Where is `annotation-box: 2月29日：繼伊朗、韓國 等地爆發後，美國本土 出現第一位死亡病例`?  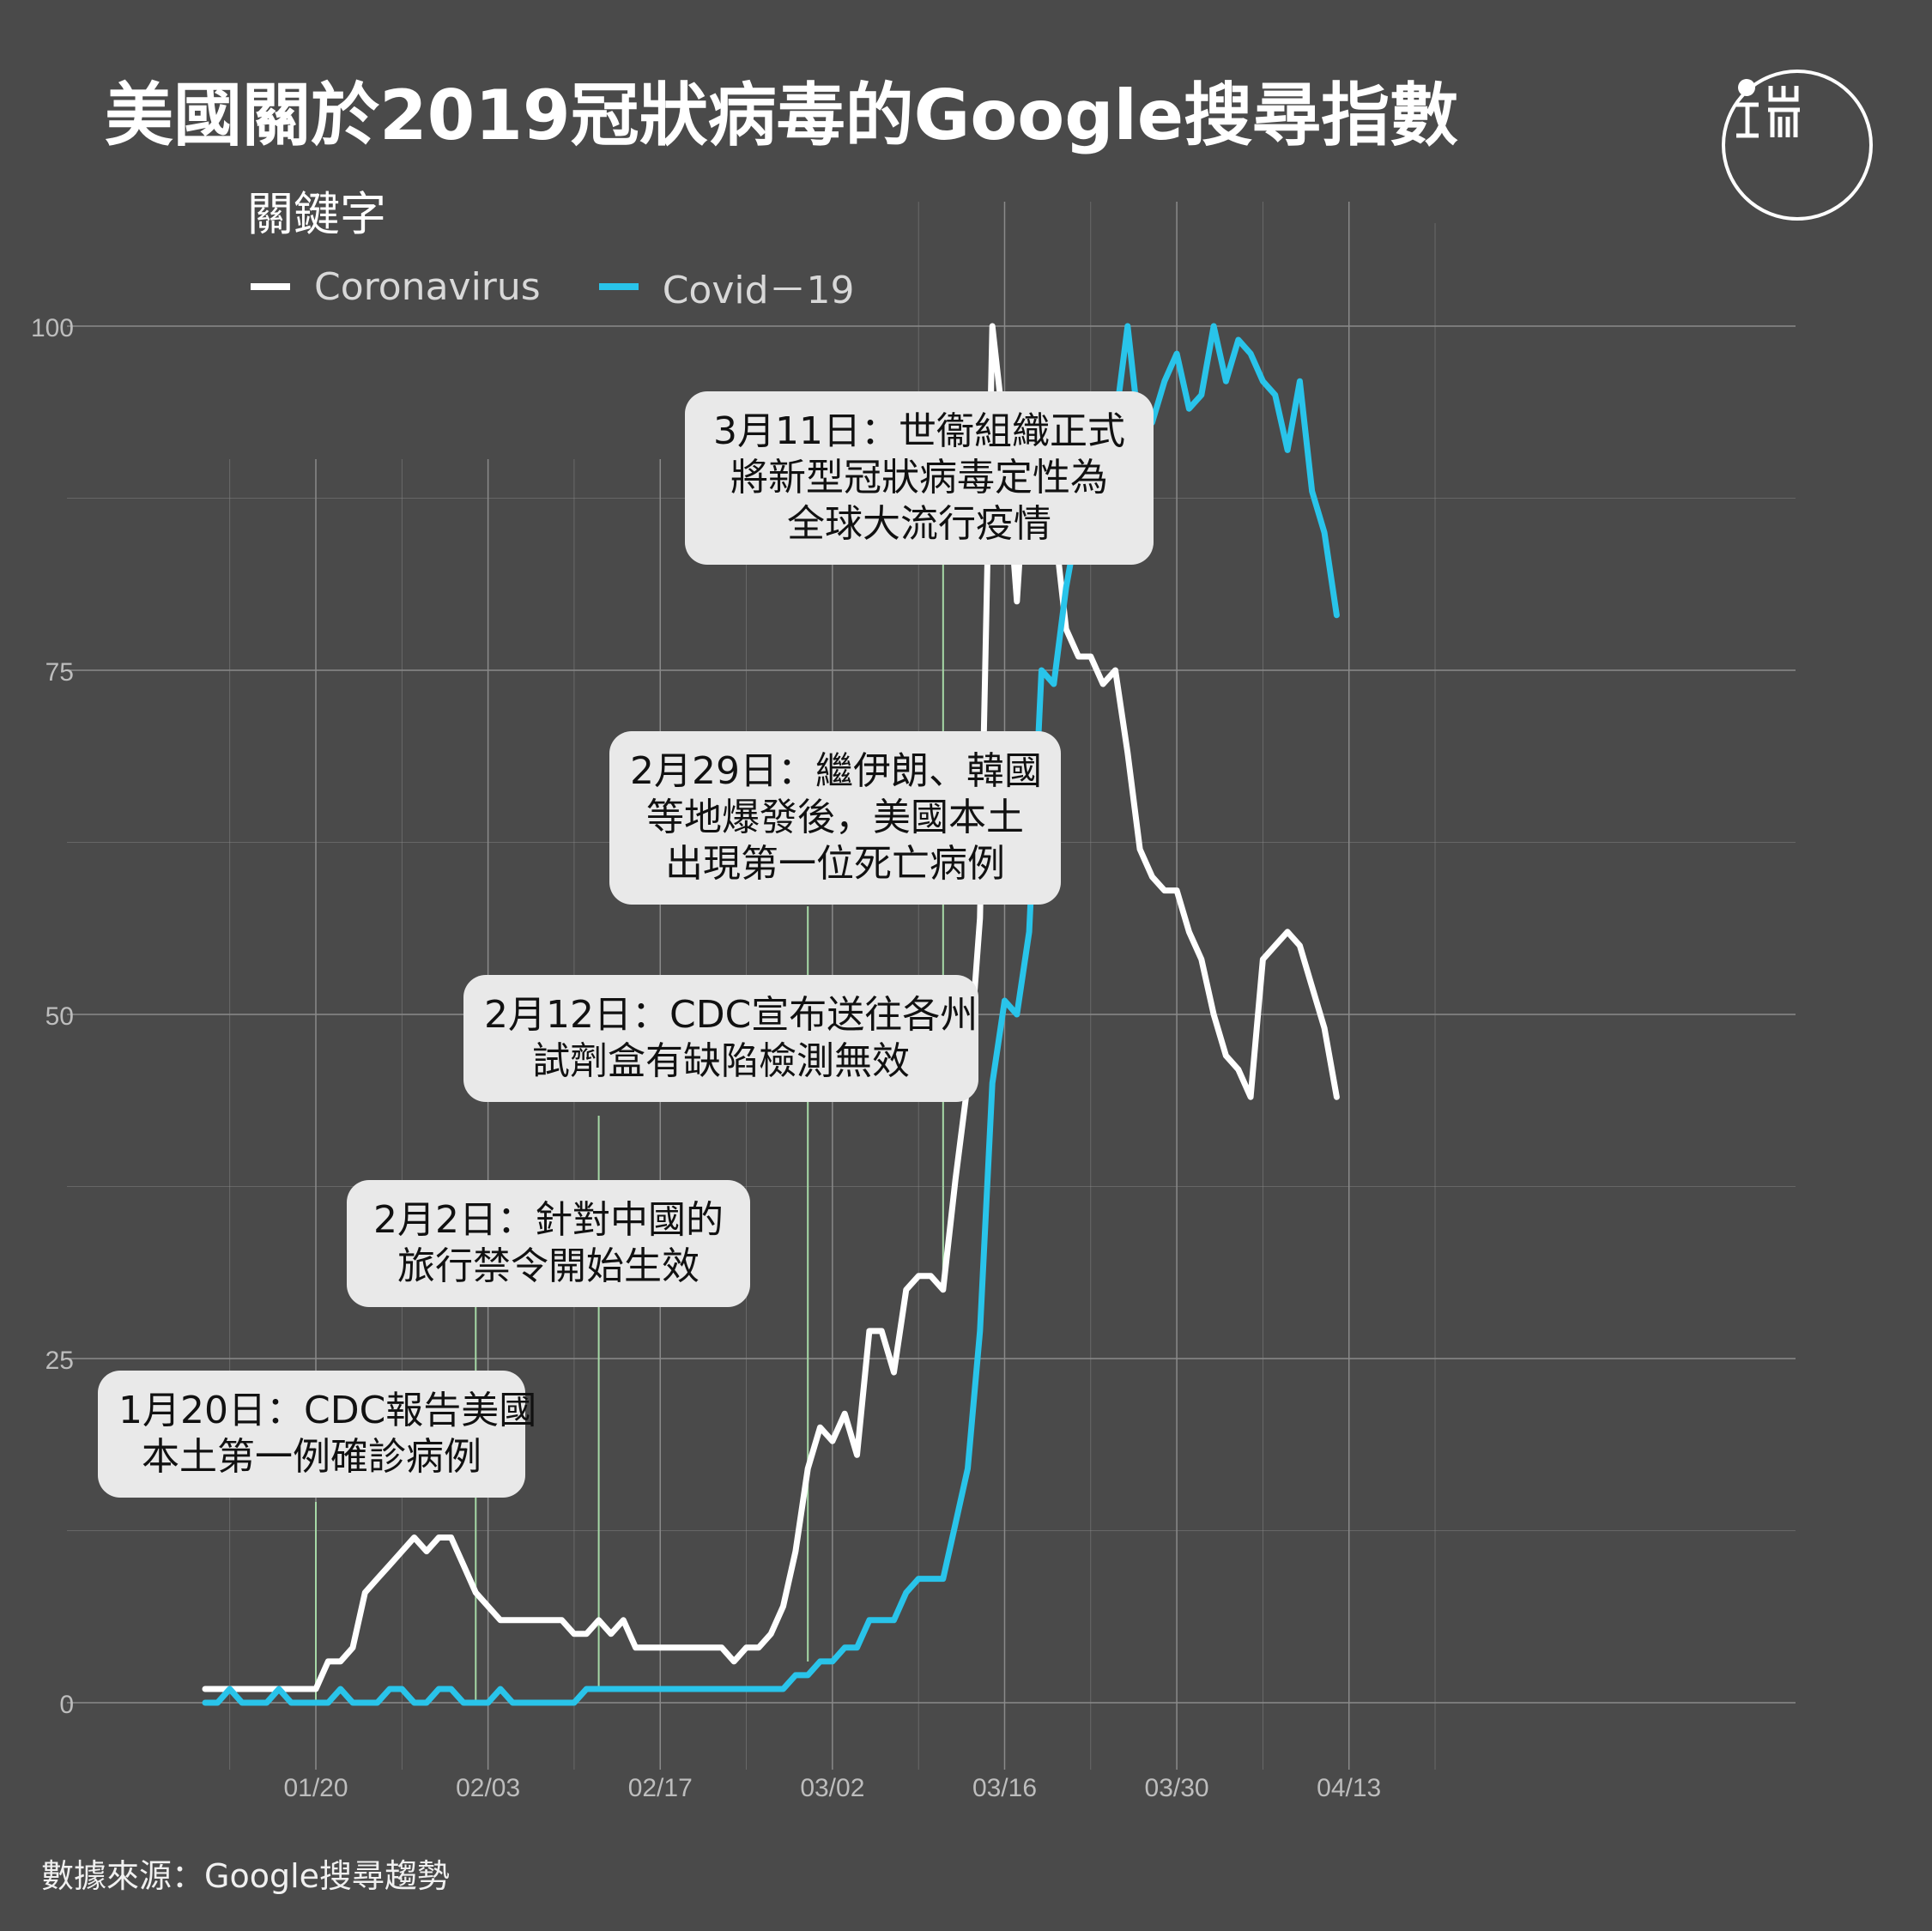 annotation-box: 2月29日：繼伊朗、韓國 等地爆發後，美國本土 出現第一位死亡病例 is located at coordinates (835, 818).